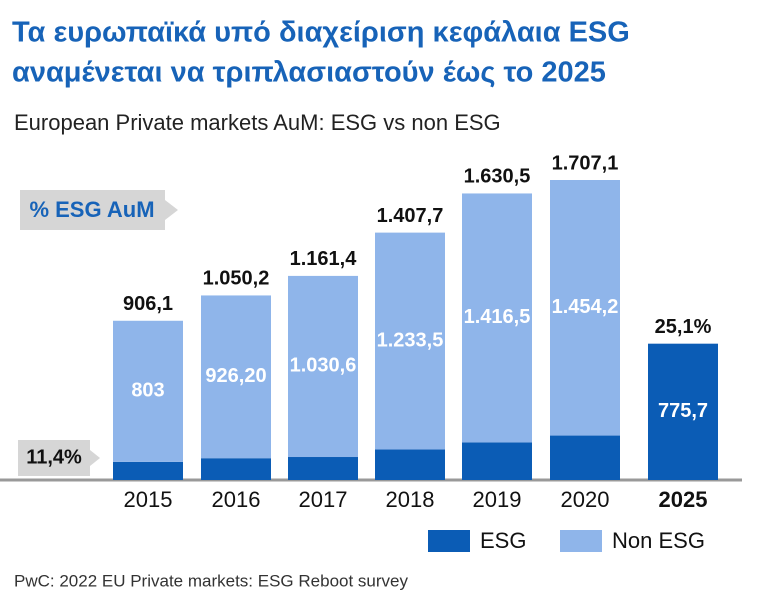 Image resolution: width=758 pixels, height=601 pixels. What do you see at coordinates (236, 279) in the screenshot?
I see `total-label: 1.050,2` at bounding box center [236, 279].